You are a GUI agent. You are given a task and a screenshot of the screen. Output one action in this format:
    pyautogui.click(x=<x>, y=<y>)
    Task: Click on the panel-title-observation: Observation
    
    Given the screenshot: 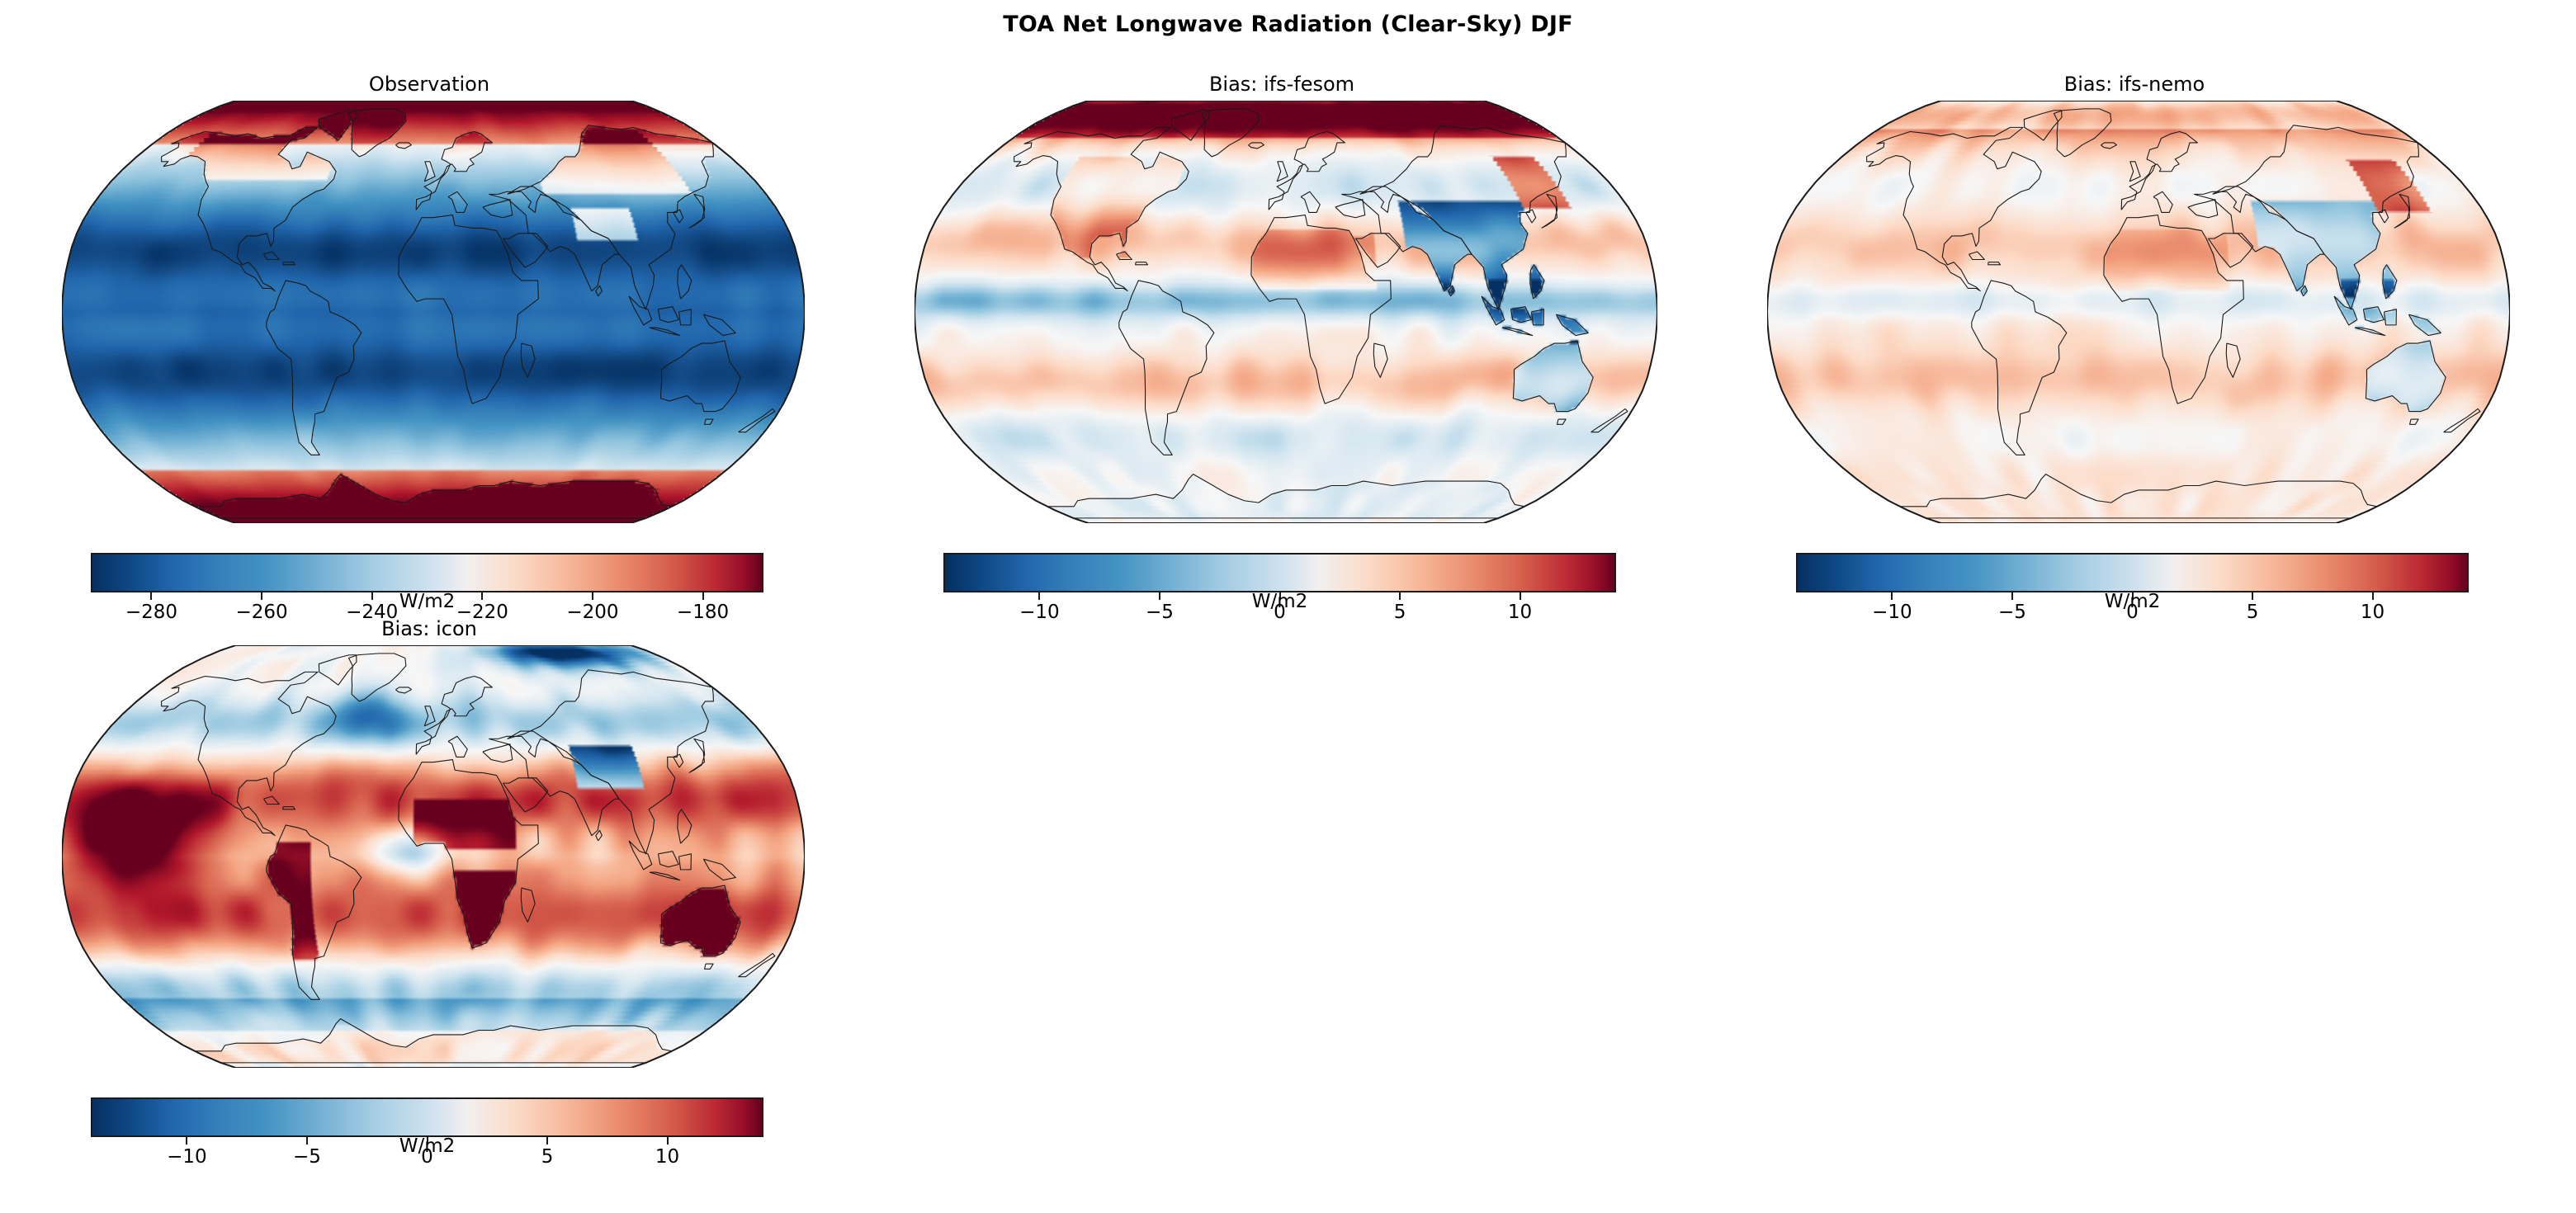 What is the action you would take?
    pyautogui.click(x=429, y=84)
    